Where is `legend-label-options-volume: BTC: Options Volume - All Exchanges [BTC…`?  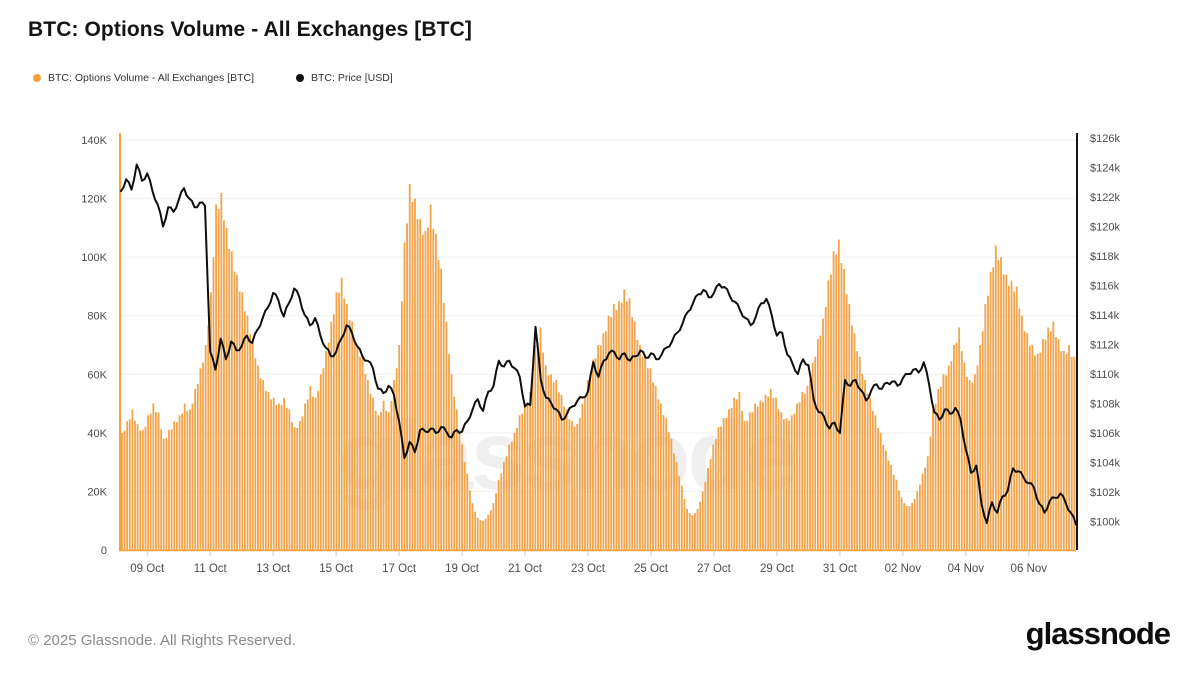 legend-label-options-volume: BTC: Options Volume - All Exchanges [BTC… is located at coordinates (151, 78).